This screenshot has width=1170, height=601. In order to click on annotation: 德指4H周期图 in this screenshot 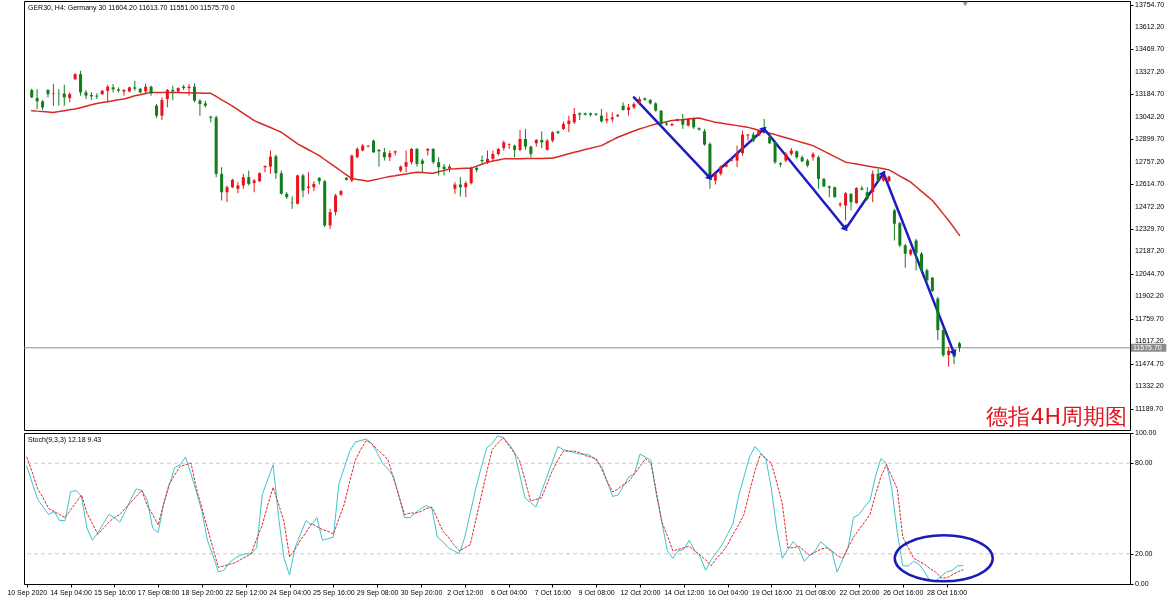, I will do `click(1056, 416)`.